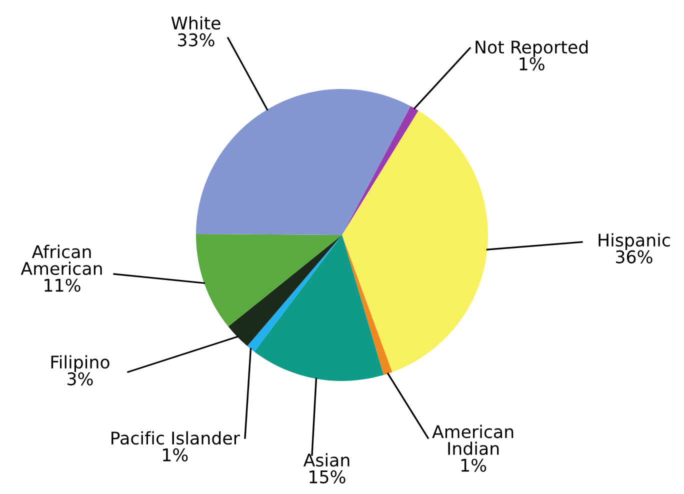  What do you see at coordinates (532, 48) in the screenshot?
I see `slice-label: Not Reported` at bounding box center [532, 48].